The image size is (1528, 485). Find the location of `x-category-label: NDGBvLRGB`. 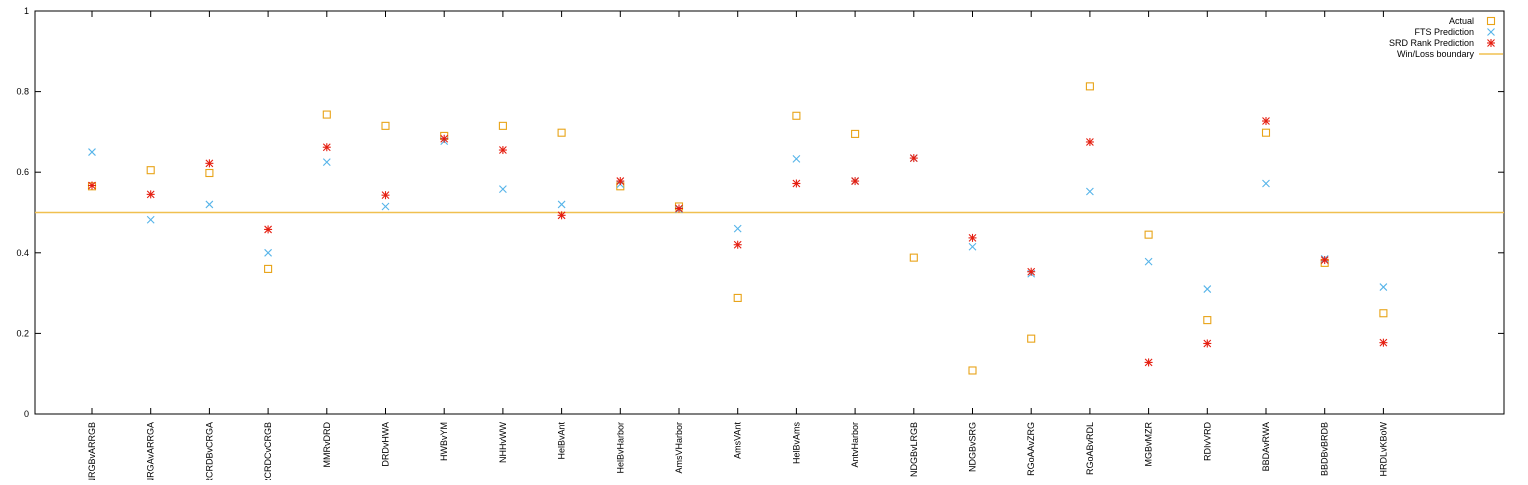

x-category-label: NDGBvLRGB is located at coordinates (914, 449).